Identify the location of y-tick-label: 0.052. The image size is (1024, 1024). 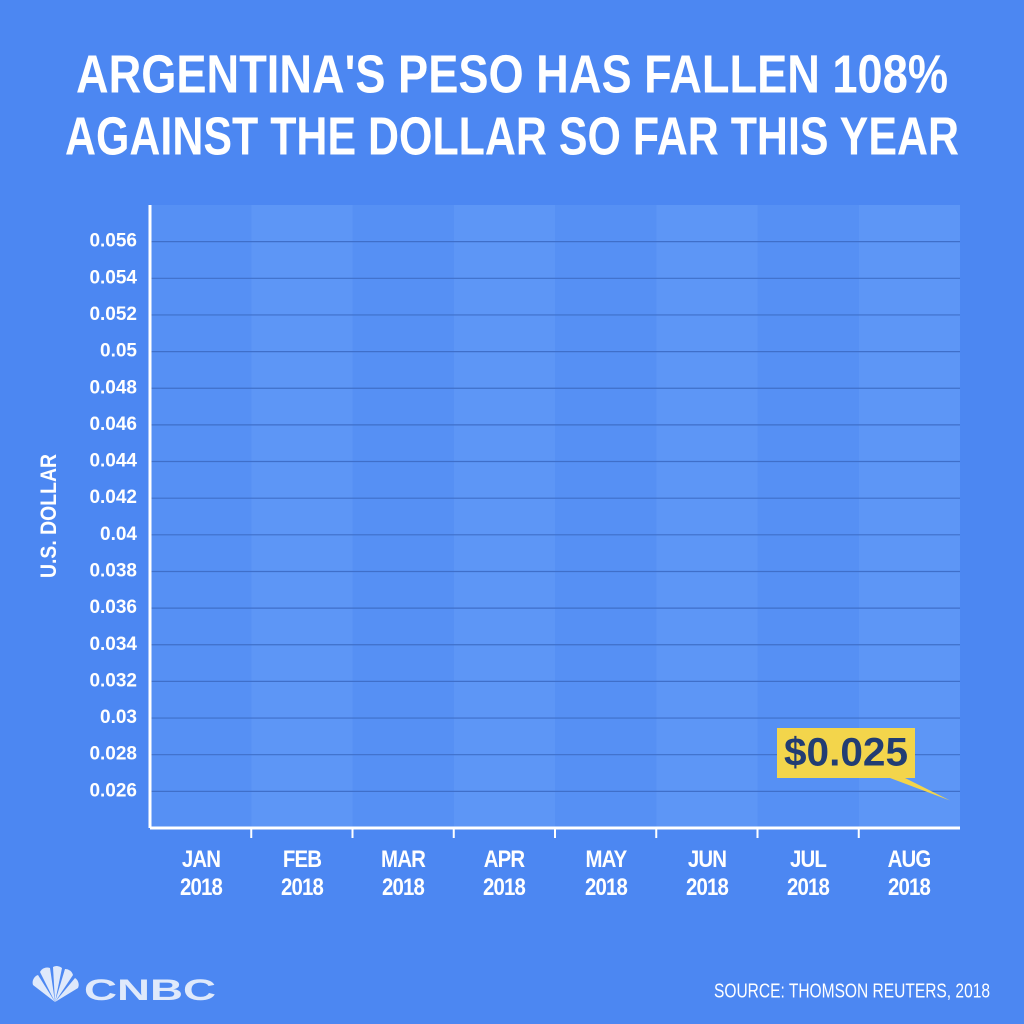
(113, 314).